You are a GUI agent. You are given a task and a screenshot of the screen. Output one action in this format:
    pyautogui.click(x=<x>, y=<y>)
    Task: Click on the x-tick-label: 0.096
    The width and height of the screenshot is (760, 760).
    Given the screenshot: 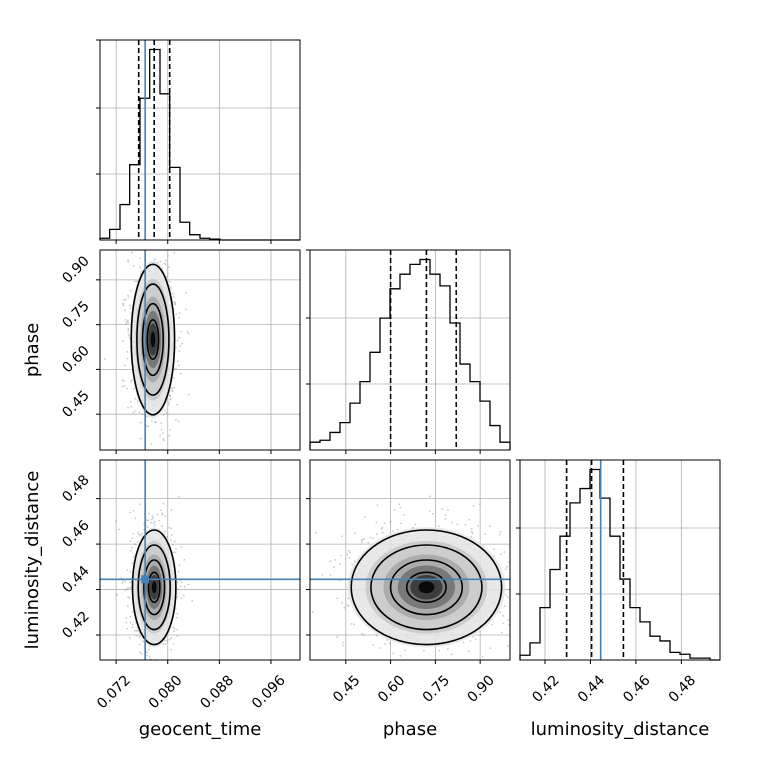 What is the action you would take?
    pyautogui.click(x=269, y=692)
    